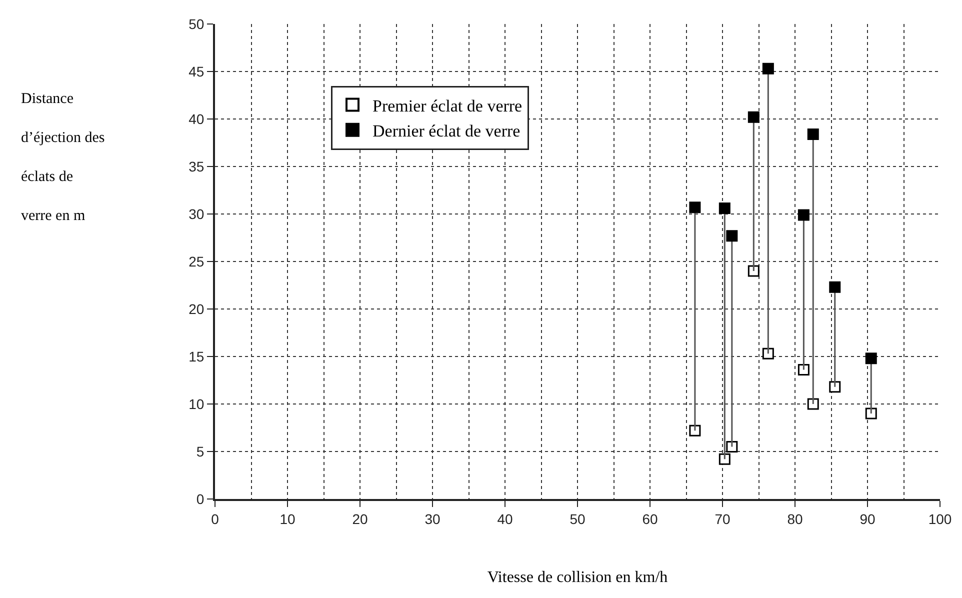  Describe the element at coordinates (200, 451) in the screenshot. I see `y-tick-label: 5` at that location.